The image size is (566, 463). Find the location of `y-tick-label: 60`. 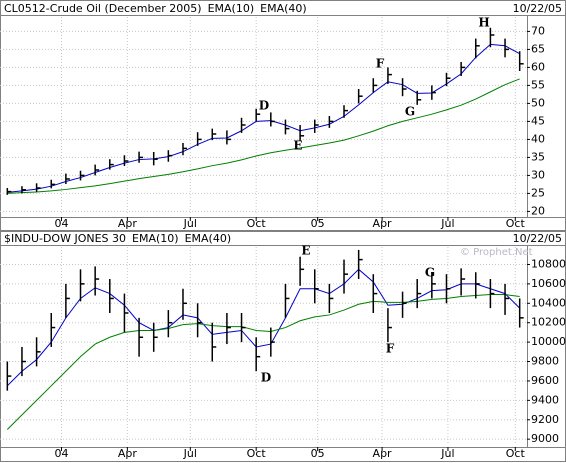

y-tick-label: 60 is located at coordinates (538, 66).